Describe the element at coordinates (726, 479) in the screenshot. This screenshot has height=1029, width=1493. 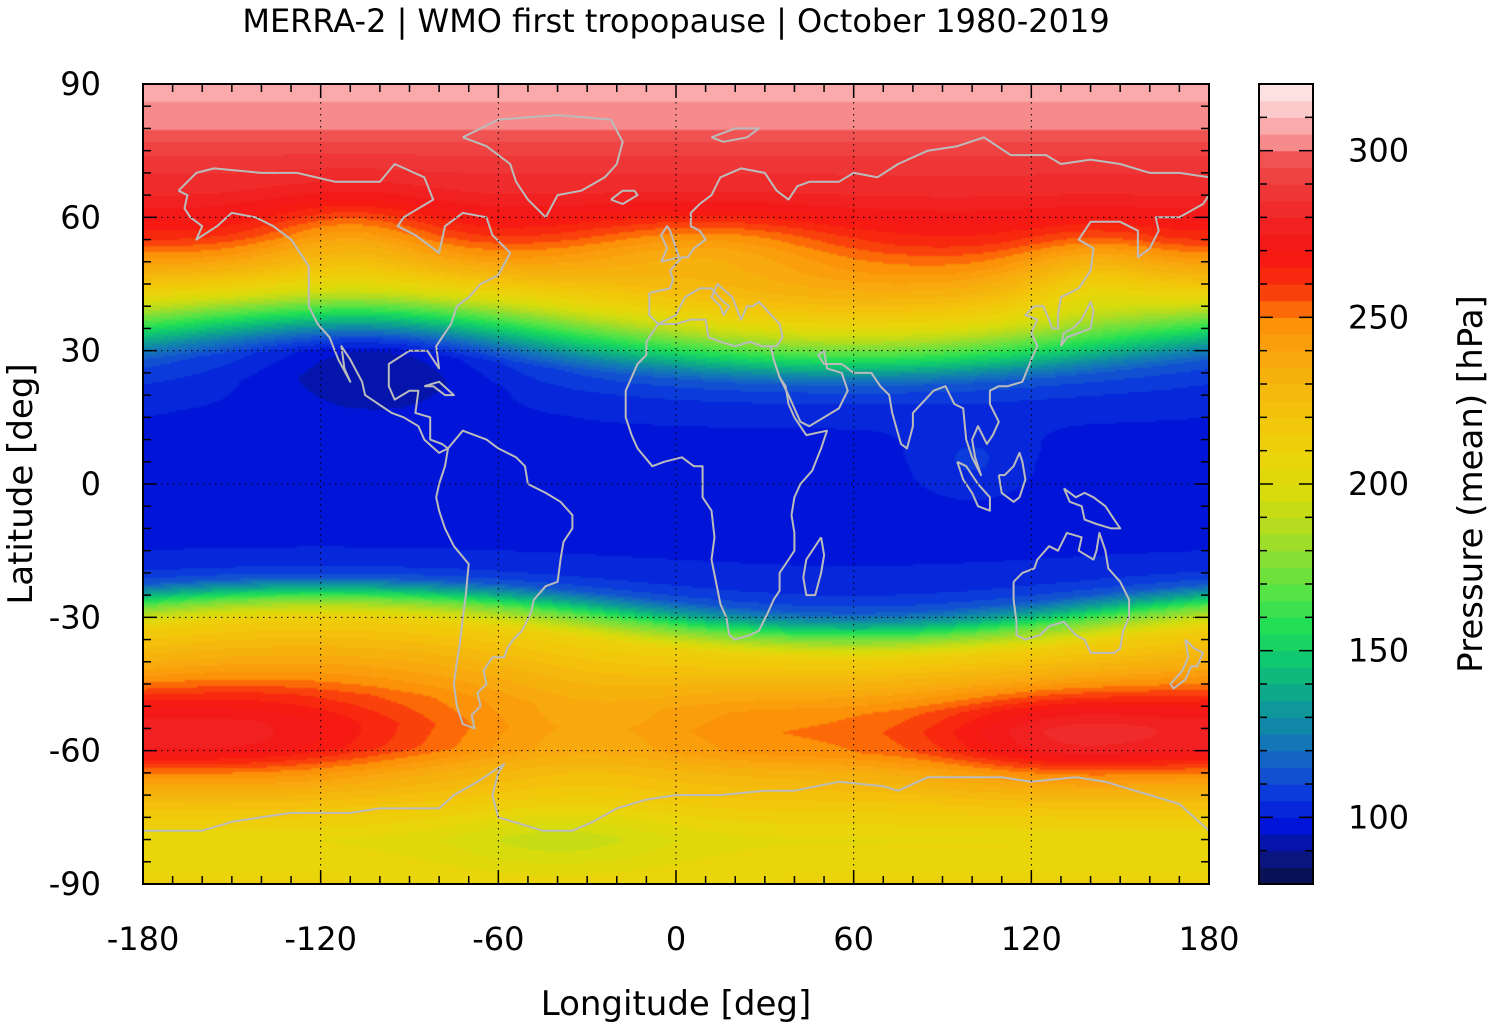
I see `coast-africa` at that location.